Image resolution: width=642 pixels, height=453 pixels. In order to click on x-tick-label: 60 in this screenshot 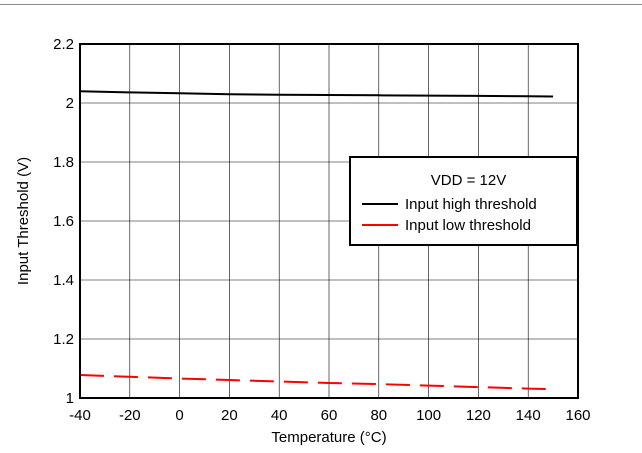, I will do `click(329, 415)`.